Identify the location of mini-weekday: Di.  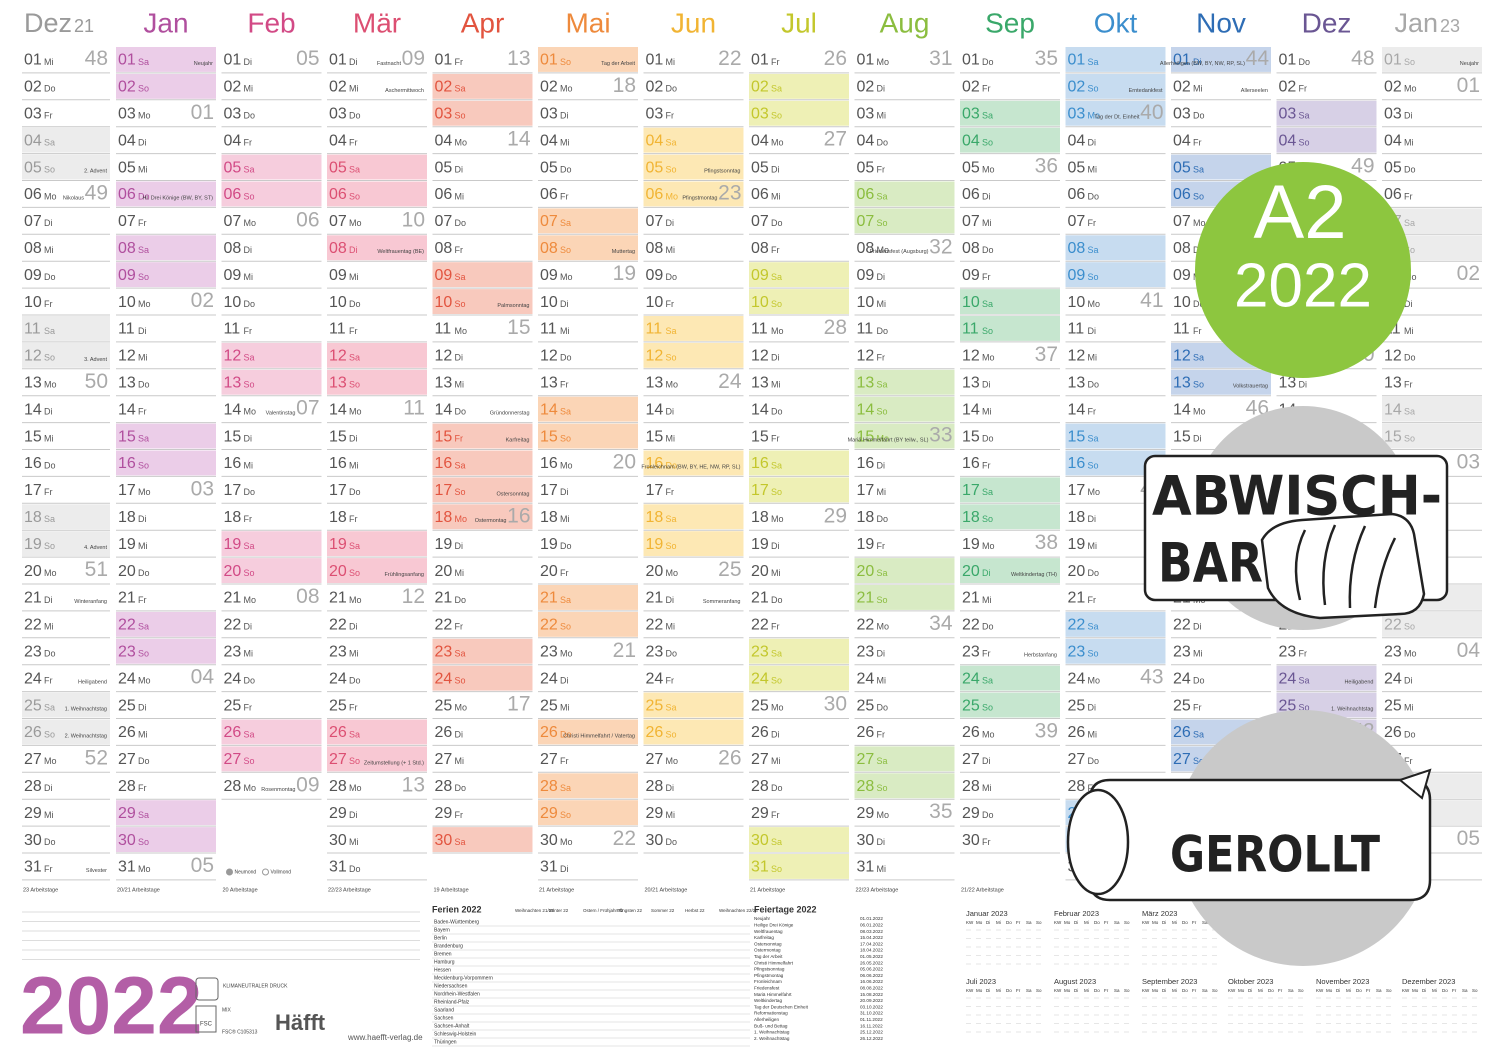
(988, 922).